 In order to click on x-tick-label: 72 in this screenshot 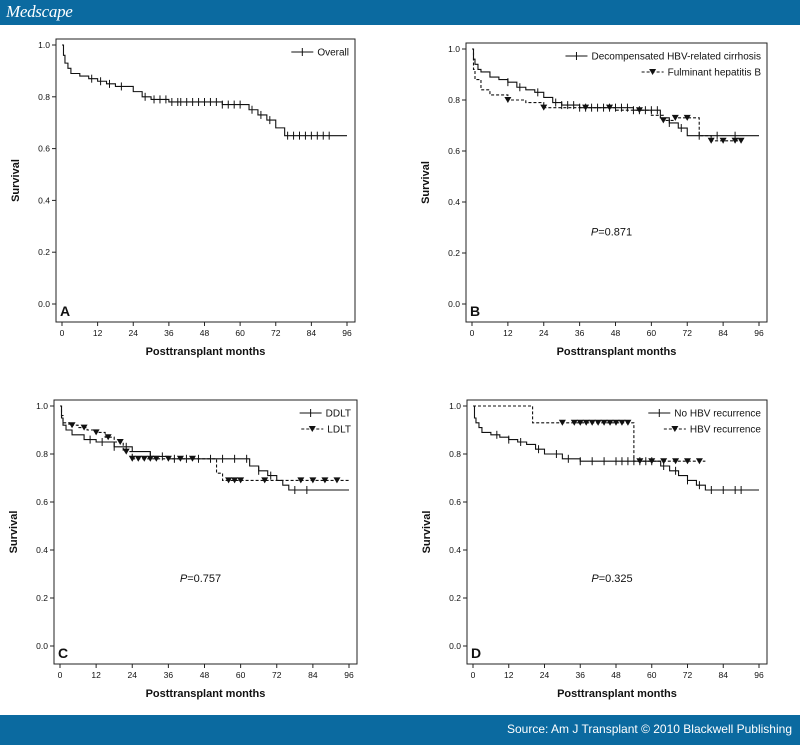, I will do `click(688, 675)`.